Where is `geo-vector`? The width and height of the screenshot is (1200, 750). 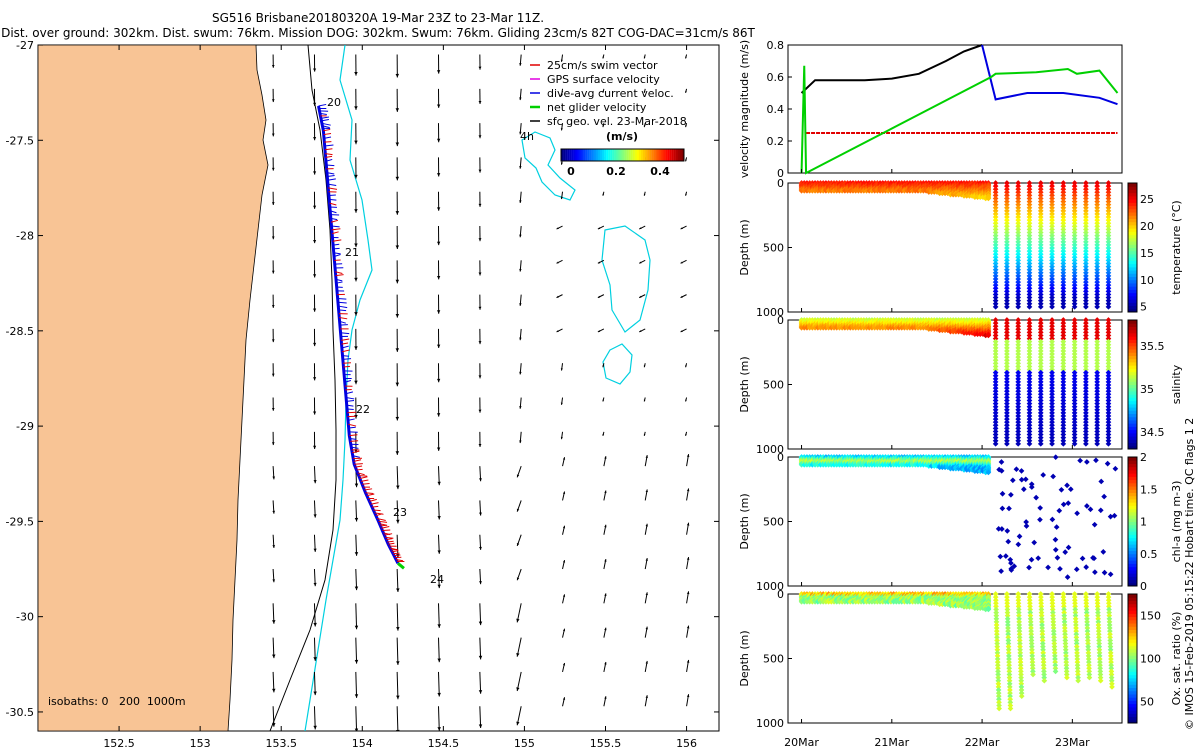 geo-vector is located at coordinates (397, 478).